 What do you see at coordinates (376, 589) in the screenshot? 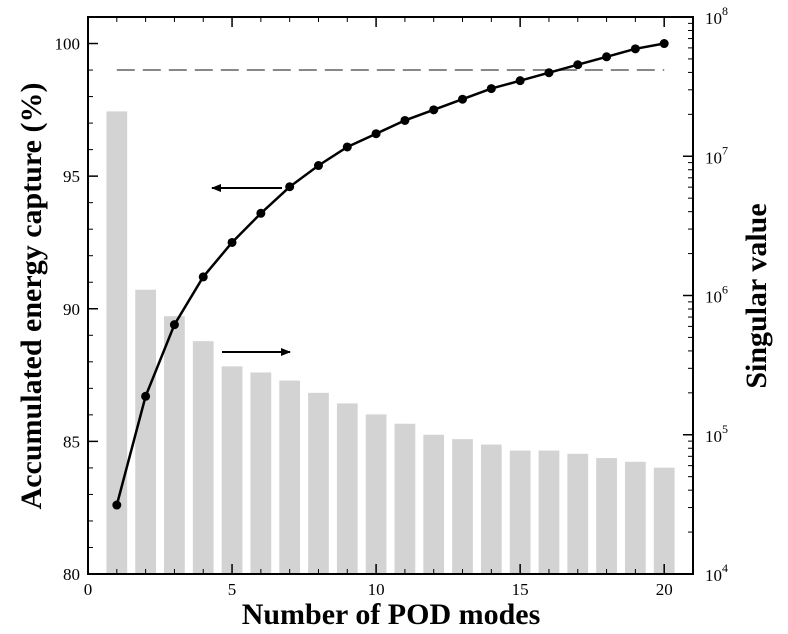
I see `x-tick-label: 10` at bounding box center [376, 589].